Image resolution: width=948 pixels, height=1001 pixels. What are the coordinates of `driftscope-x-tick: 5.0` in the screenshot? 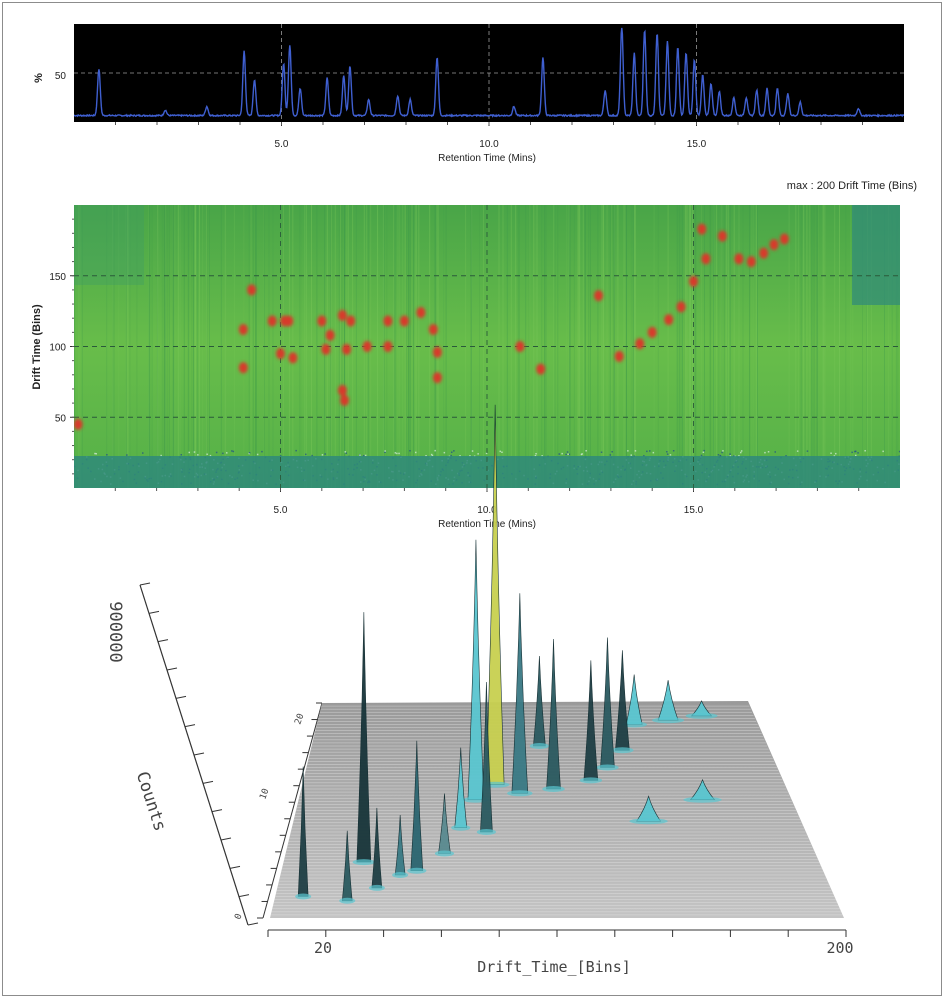 It's located at (281, 510).